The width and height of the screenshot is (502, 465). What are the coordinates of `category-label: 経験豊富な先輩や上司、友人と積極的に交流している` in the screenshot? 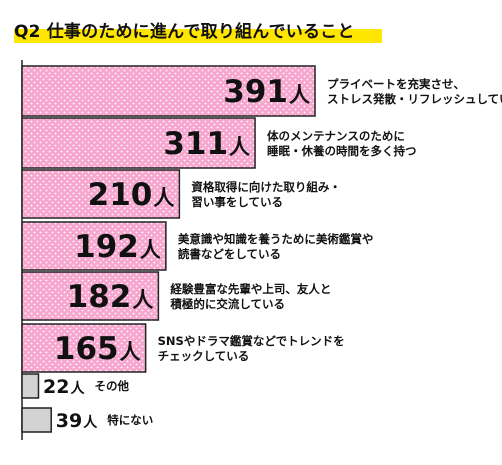 It's located at (250, 296).